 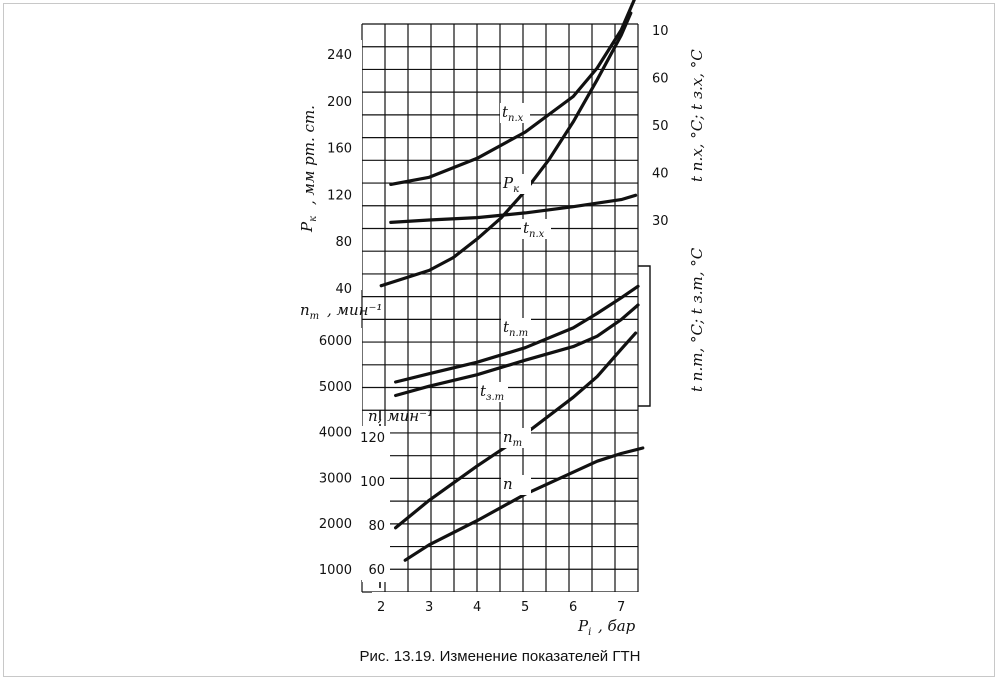 I want to click on axis-label-n: n, мин⁻¹, so click(x=400, y=416).